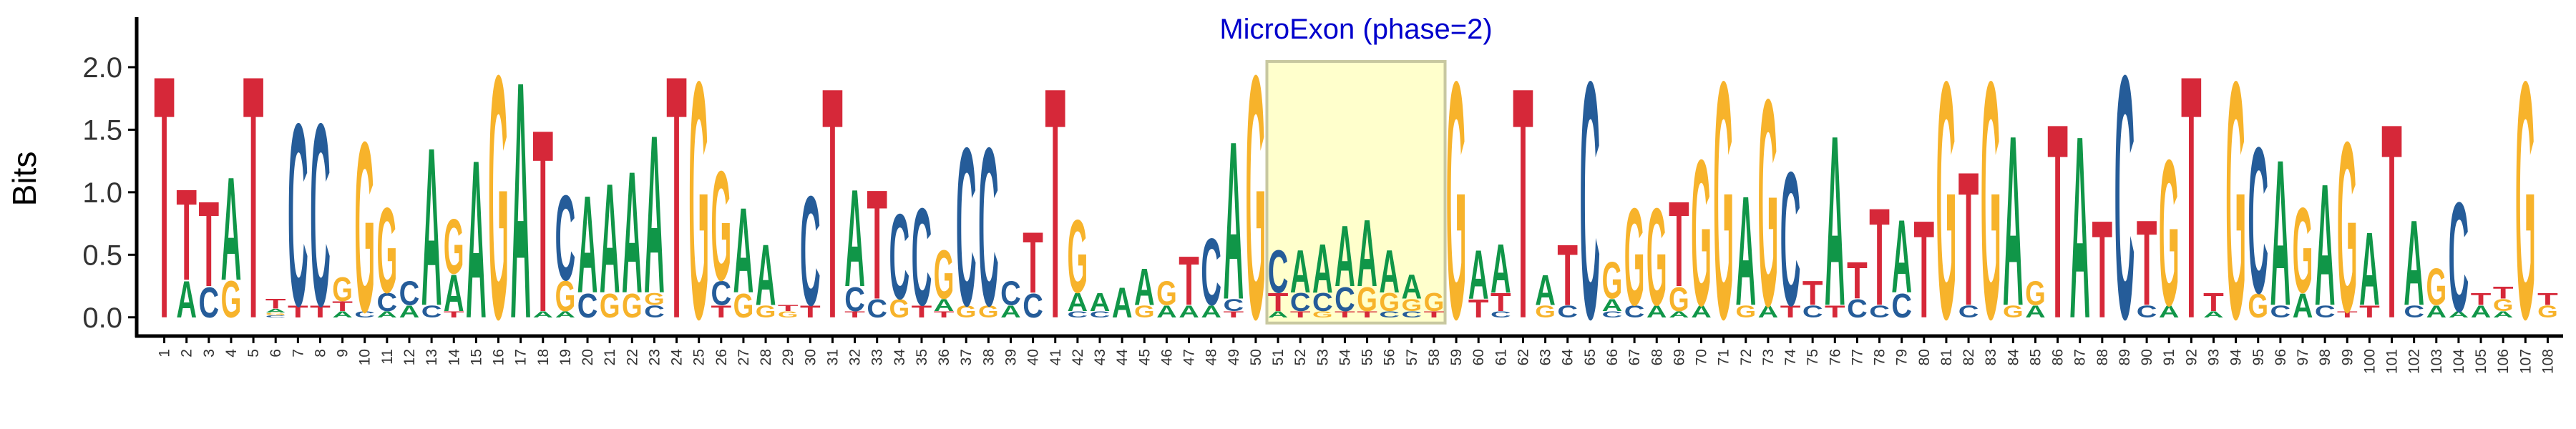 This screenshot has width=2576, height=429. I want to click on x-tick-label: 90, so click(2147, 357).